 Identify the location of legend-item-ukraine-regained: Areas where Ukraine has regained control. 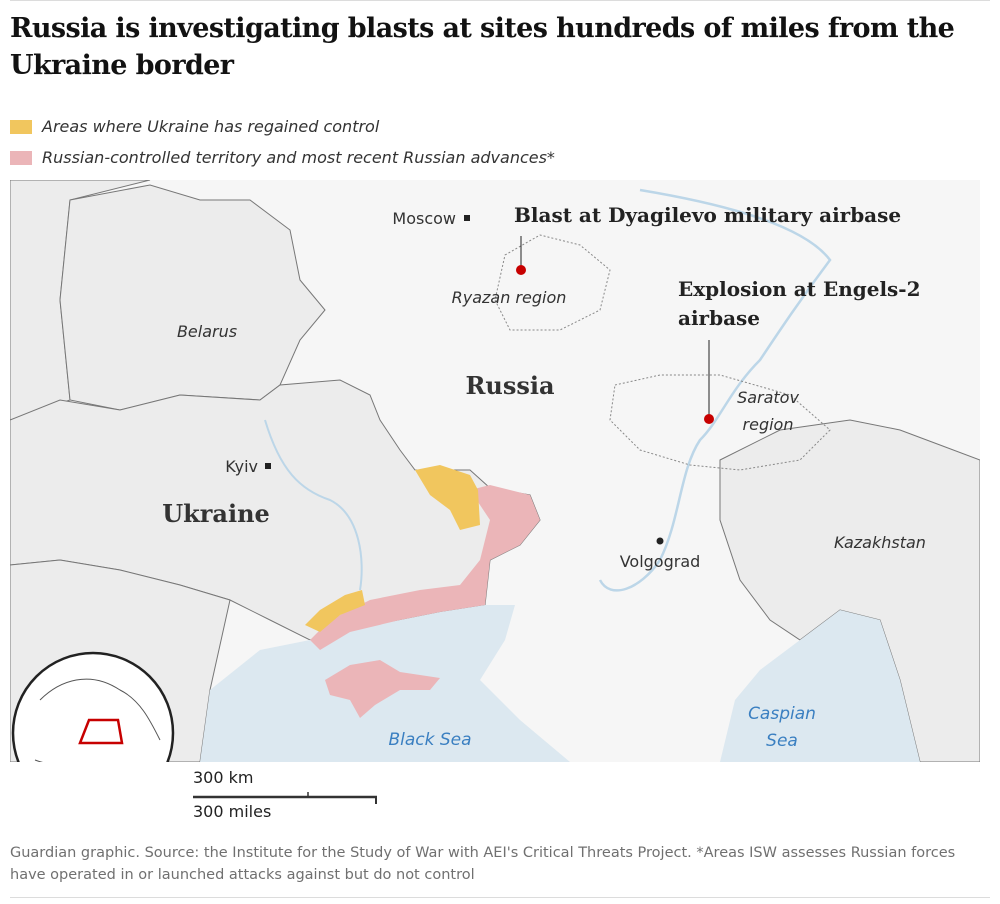
(194, 126).